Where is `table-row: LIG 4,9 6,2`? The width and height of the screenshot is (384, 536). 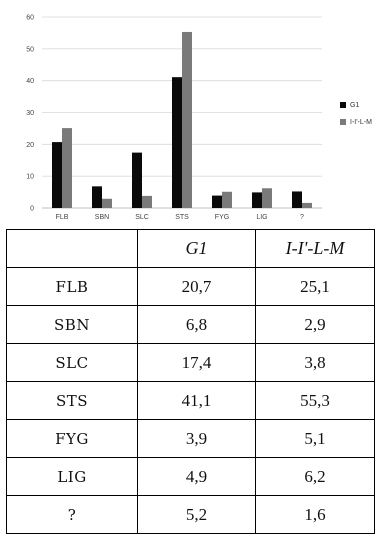
table-row: LIG 4,9 6,2 is located at coordinates (190, 476).